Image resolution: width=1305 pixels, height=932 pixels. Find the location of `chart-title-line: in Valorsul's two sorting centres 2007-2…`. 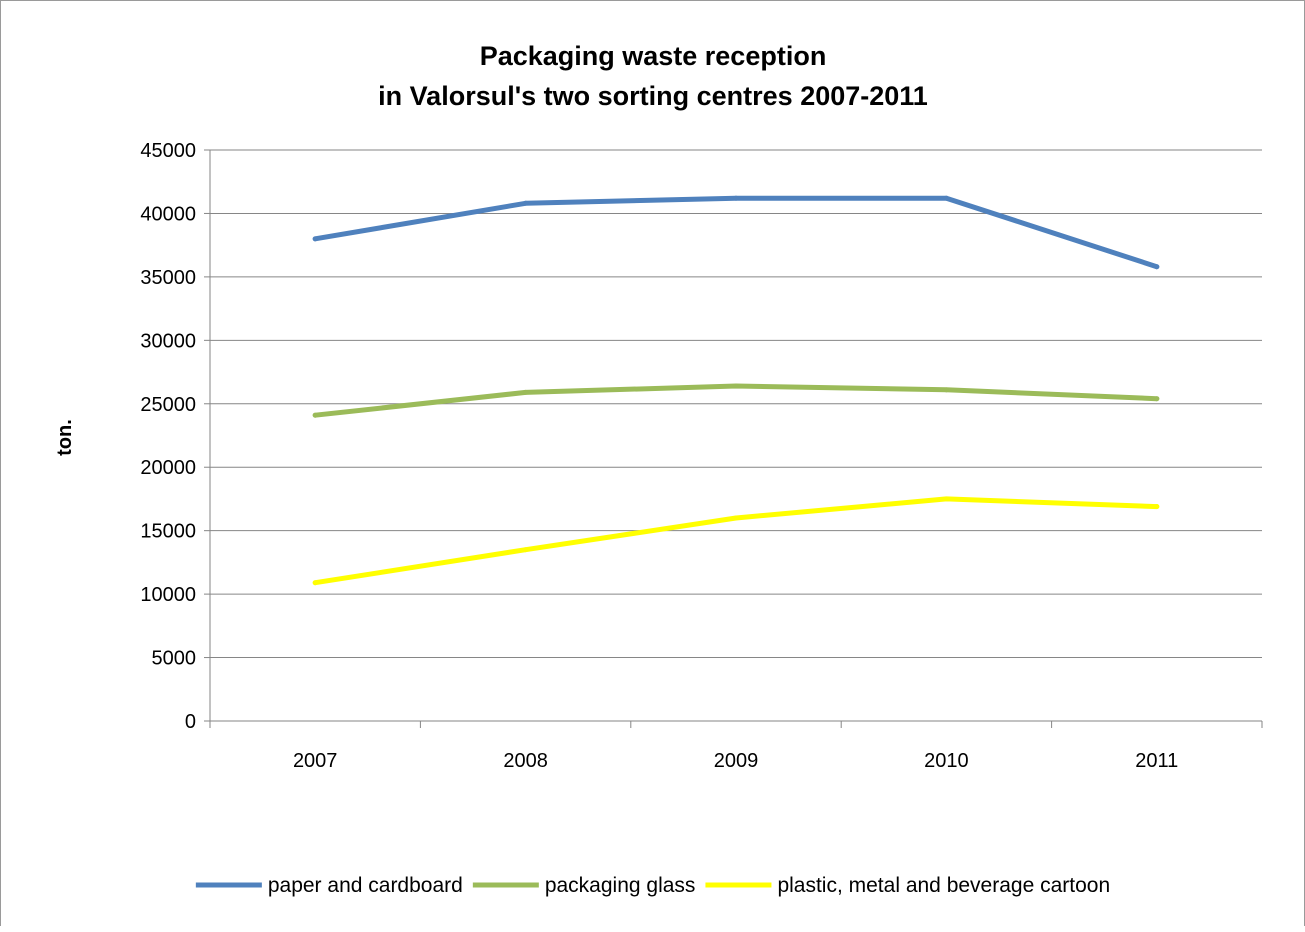

chart-title-line: in Valorsul's two sorting centres 2007-2… is located at coordinates (653, 96).